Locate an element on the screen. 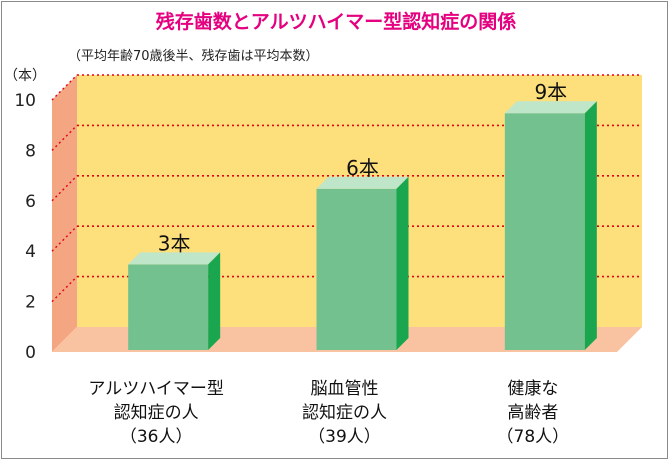  y-tick-label: 4 is located at coordinates (30, 252).